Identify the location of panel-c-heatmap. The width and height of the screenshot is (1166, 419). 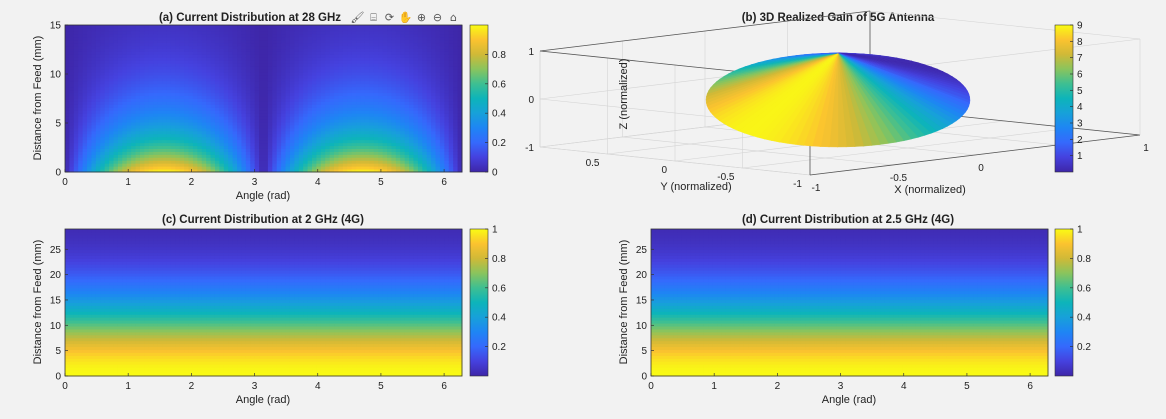
(264, 303).